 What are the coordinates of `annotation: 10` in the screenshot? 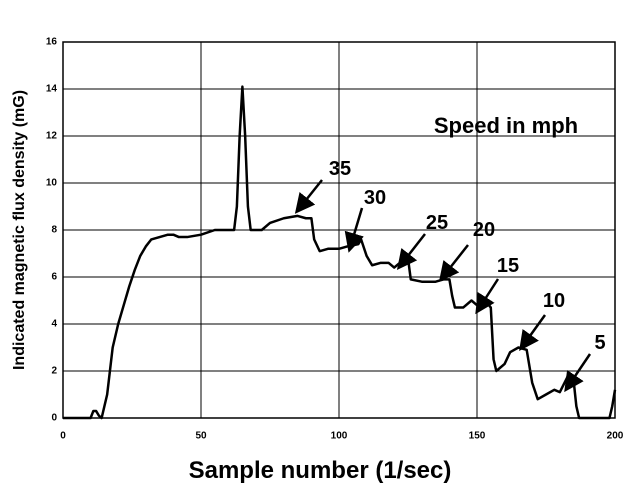 It's located at (554, 301).